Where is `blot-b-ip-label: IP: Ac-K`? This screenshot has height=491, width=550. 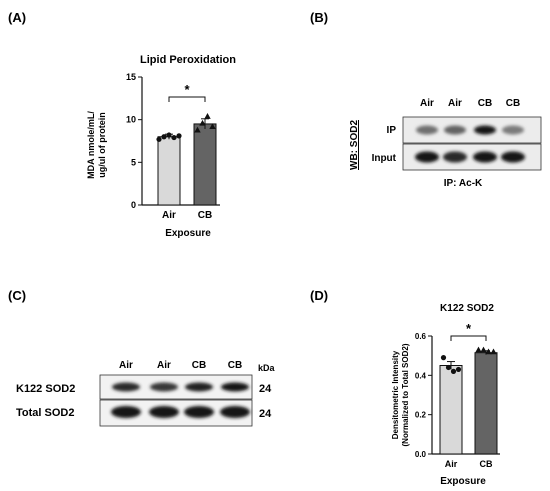 blot-b-ip-label: IP: Ac-K is located at coordinates (463, 183).